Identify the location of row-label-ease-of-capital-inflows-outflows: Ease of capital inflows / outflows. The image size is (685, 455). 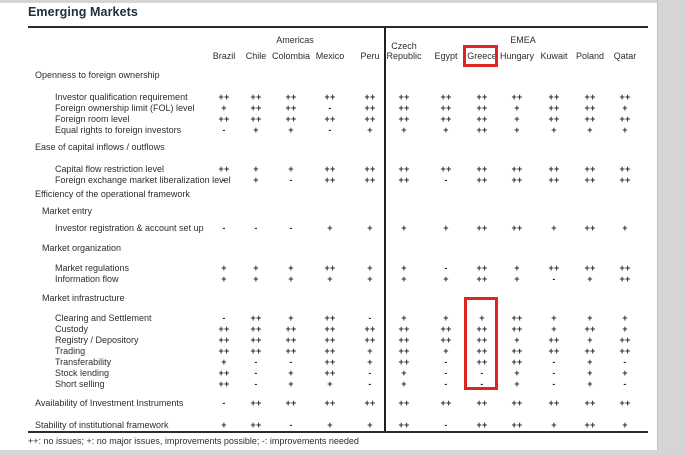
(100, 147).